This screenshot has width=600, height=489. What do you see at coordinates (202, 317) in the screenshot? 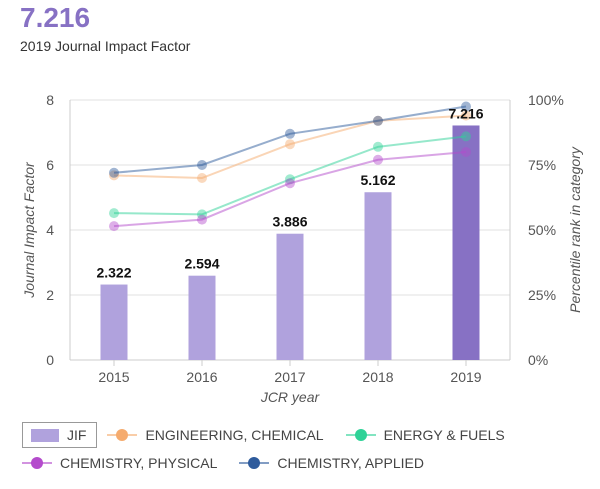
I see `bar-2016` at bounding box center [202, 317].